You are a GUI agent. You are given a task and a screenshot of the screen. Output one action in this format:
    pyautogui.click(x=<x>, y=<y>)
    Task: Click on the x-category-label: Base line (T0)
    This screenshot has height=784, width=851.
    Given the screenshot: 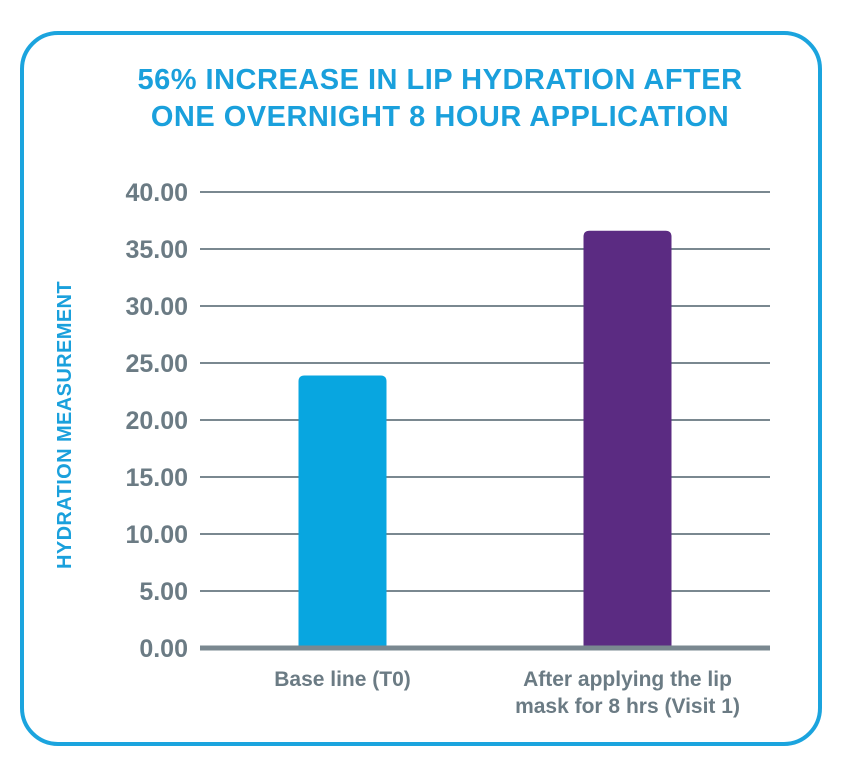 What is the action you would take?
    pyautogui.click(x=342, y=679)
    